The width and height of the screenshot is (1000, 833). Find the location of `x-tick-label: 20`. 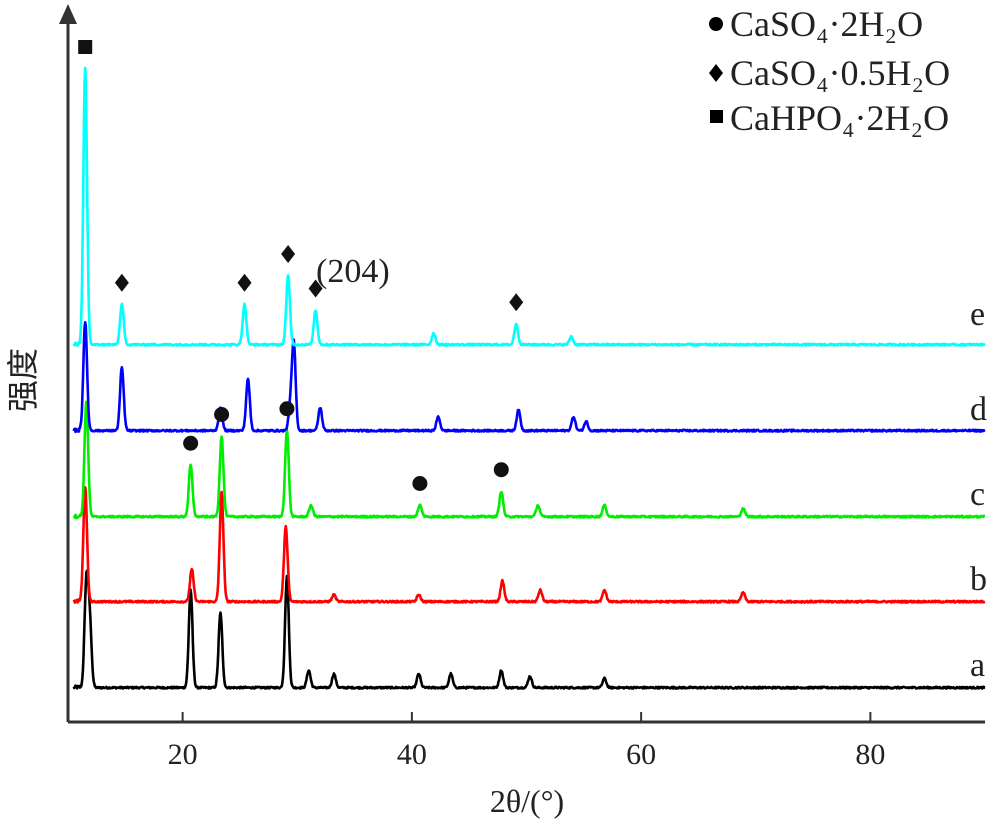

x-tick-label: 20 is located at coordinates (183, 754).